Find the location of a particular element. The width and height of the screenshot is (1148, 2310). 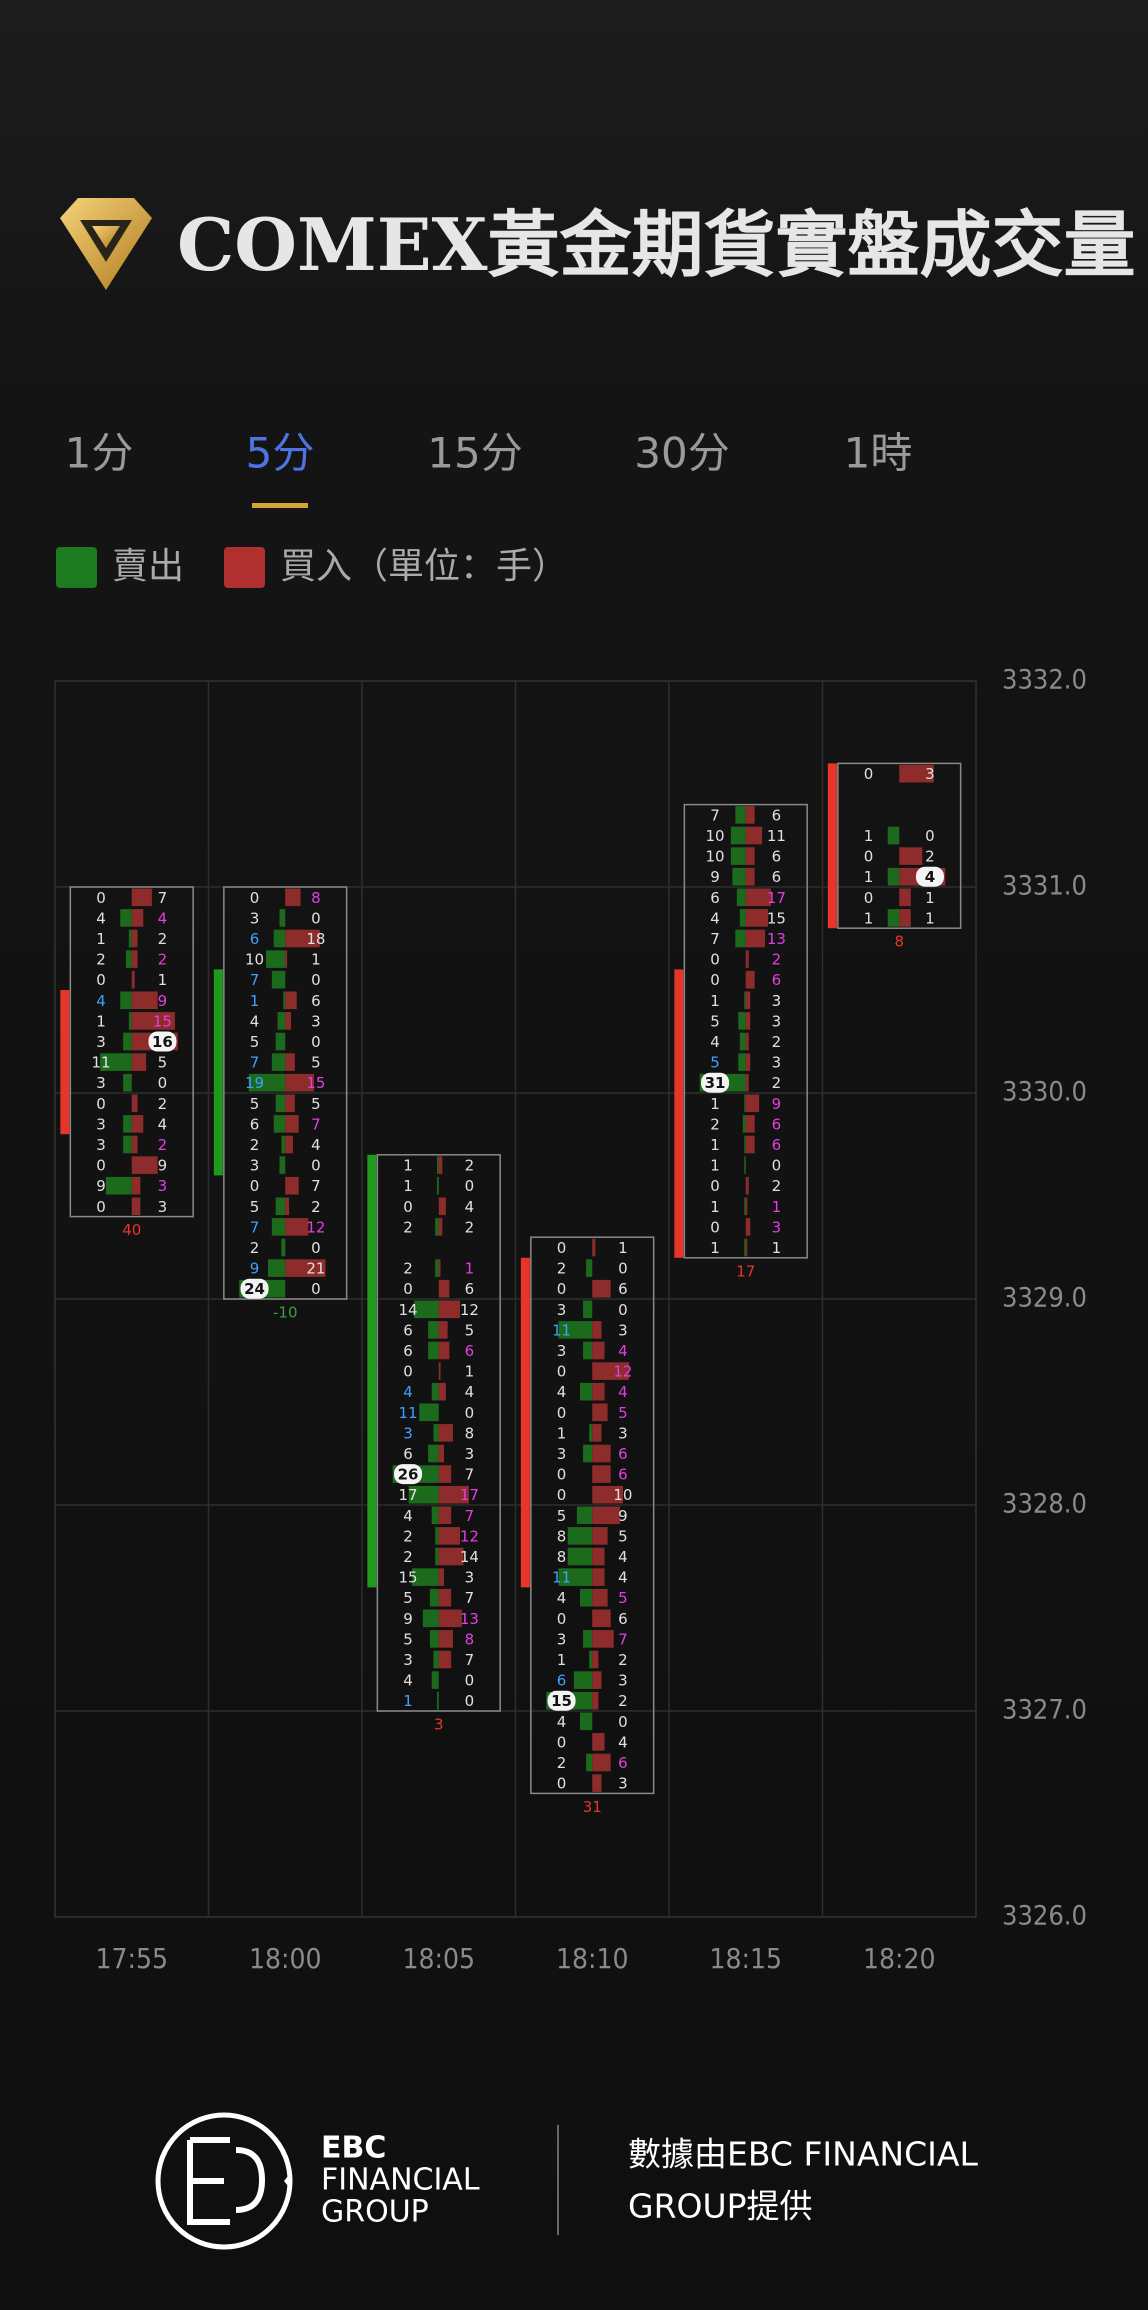

sell-label: 24 is located at coordinates (254, 1289).